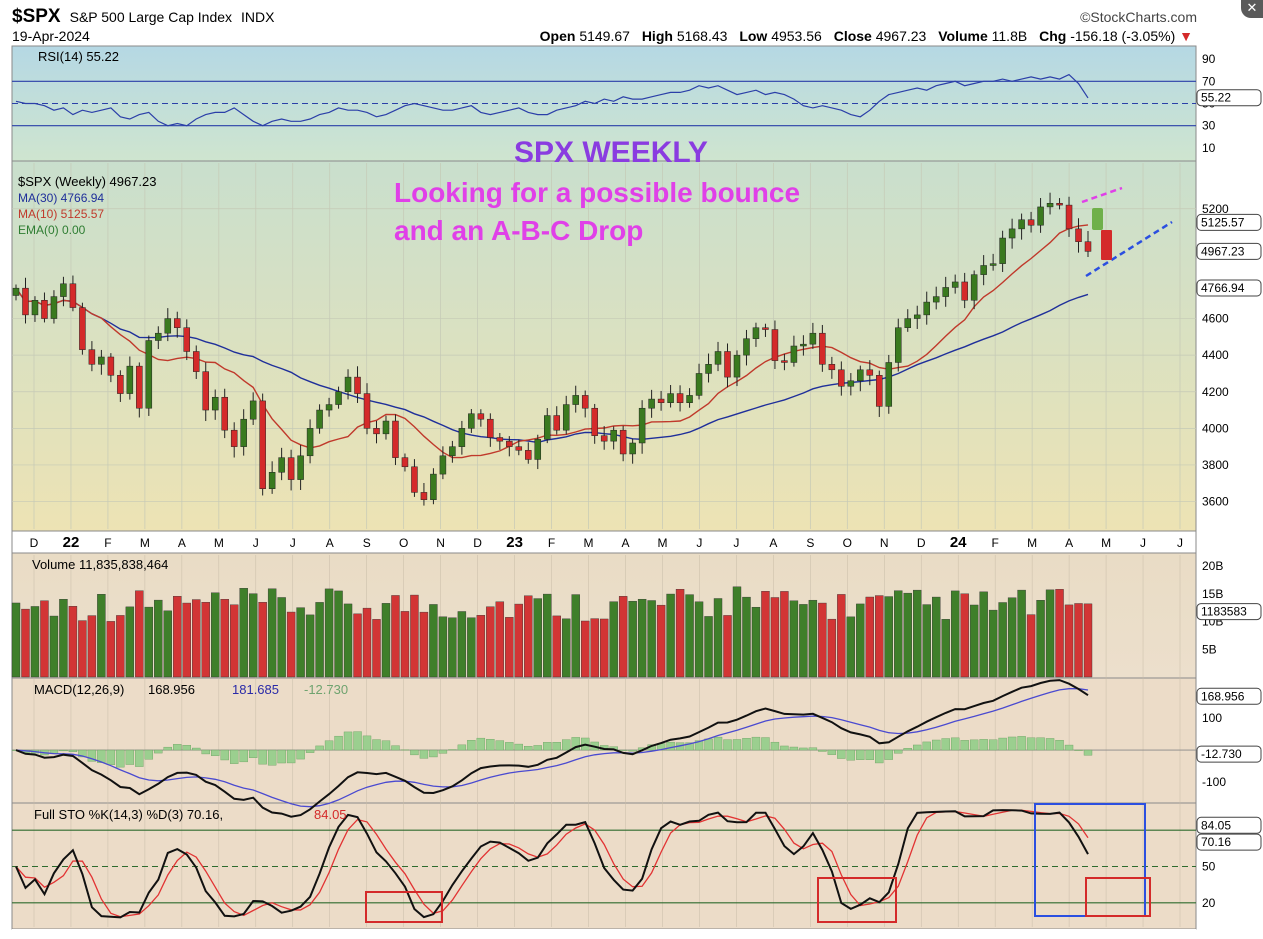 Image resolution: width=1263 pixels, height=939 pixels. What do you see at coordinates (1209, 81) in the screenshot?
I see `rsi-tick-label: 70` at bounding box center [1209, 81].